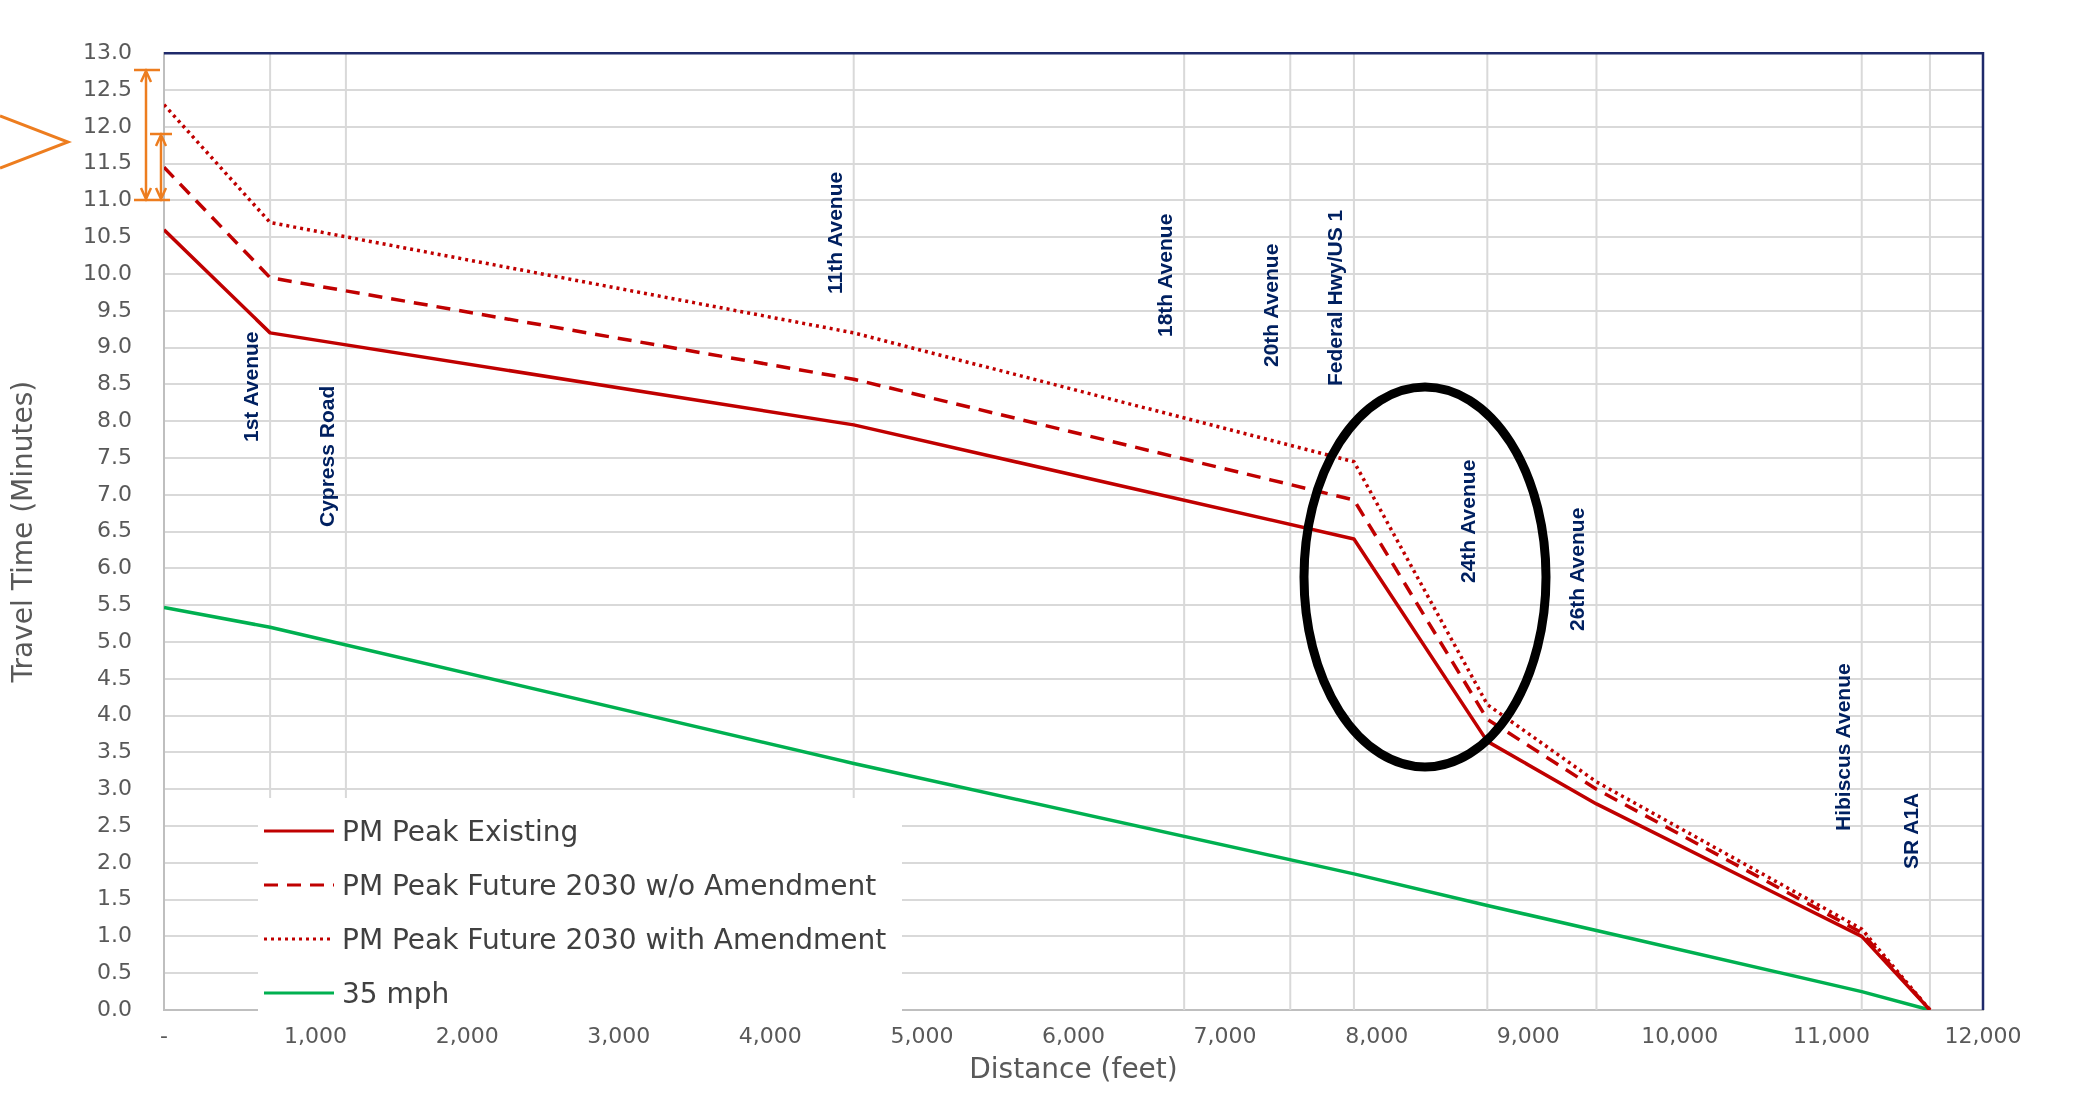 This screenshot has width=2075, height=1096. I want to click on y-tick-label: 8.0, so click(114, 419).